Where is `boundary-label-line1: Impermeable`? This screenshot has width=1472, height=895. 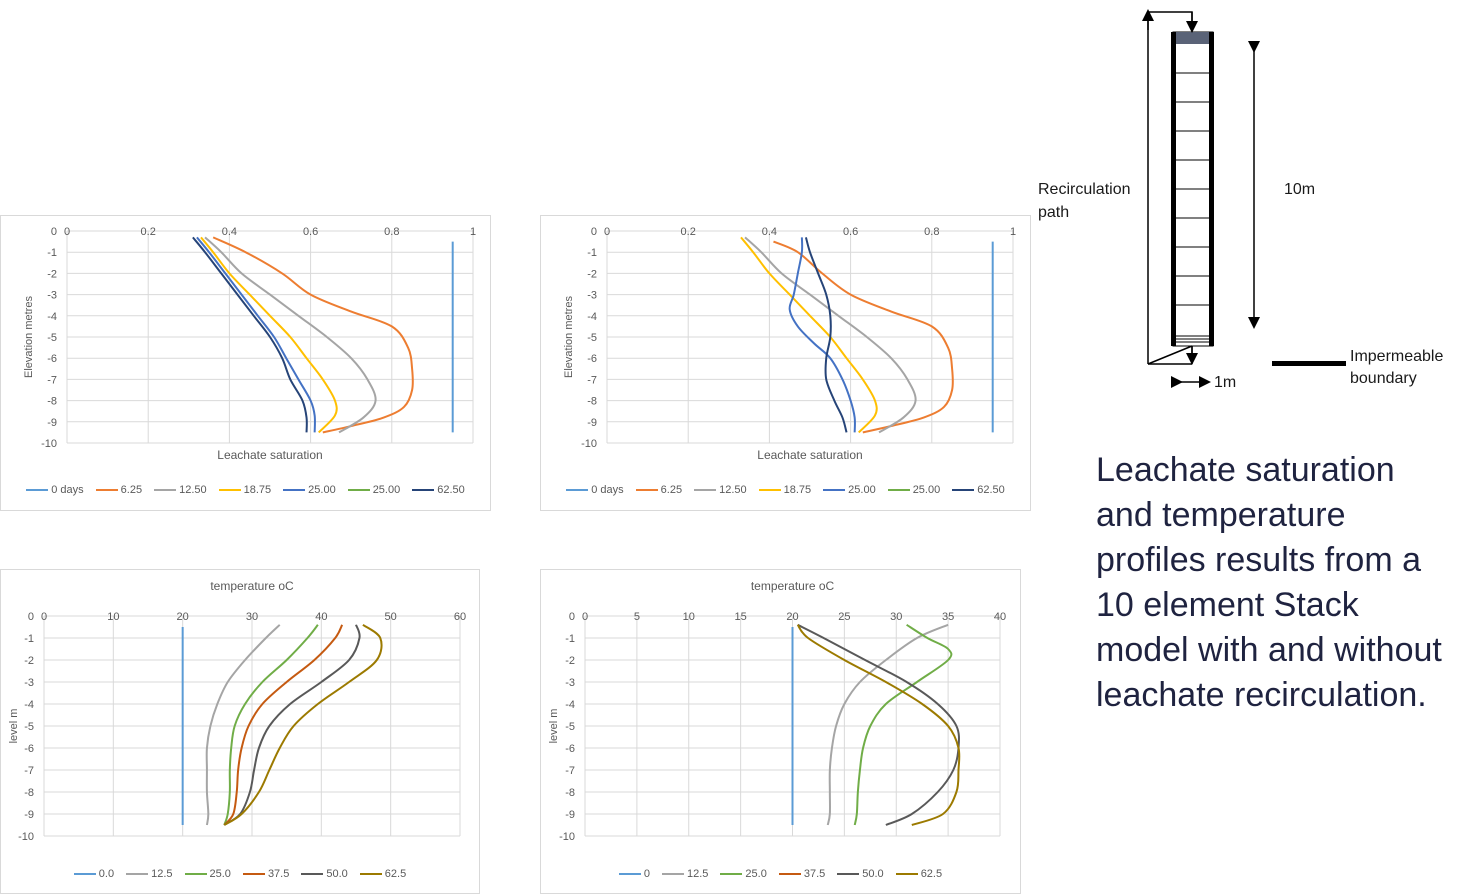
boundary-label-line1: Impermeable is located at coordinates (1396, 356).